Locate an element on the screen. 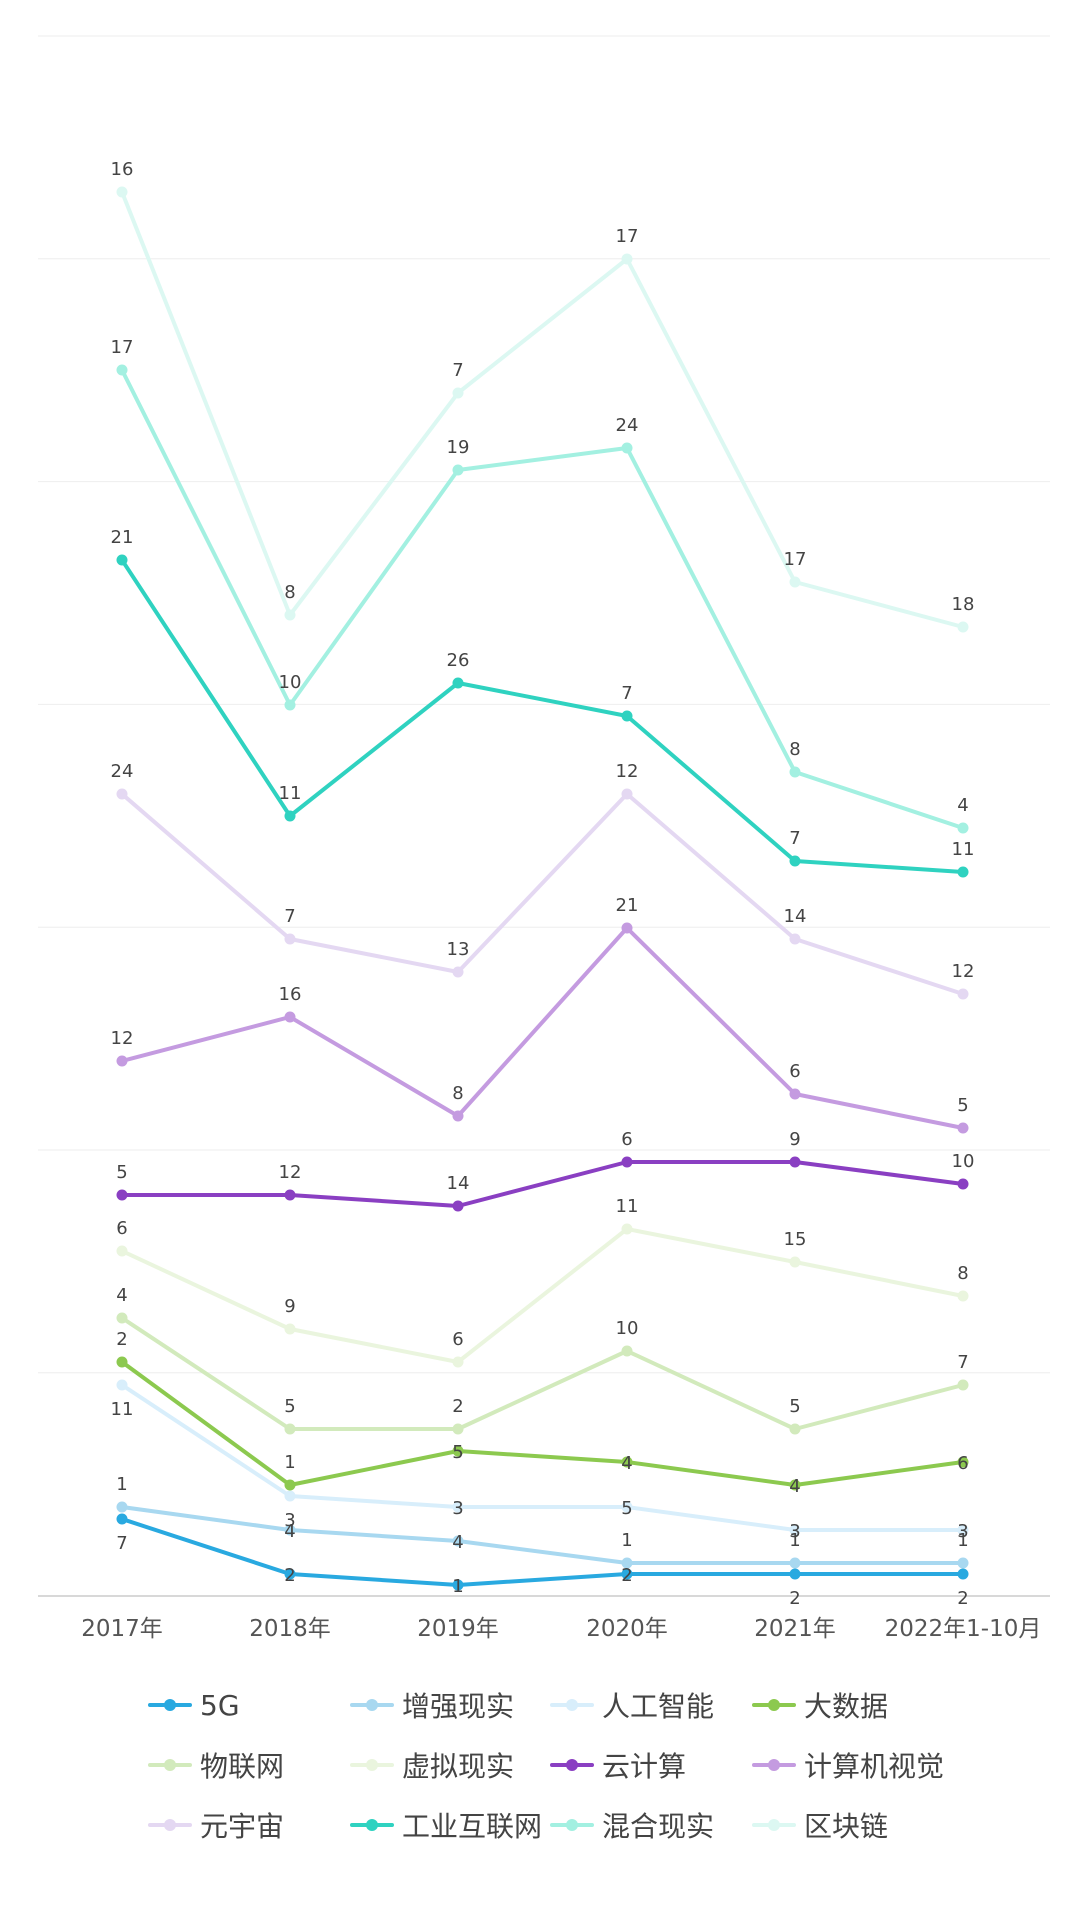 This screenshot has width=1080, height=1920. legend-item: 云计算 is located at coordinates (618, 1765).